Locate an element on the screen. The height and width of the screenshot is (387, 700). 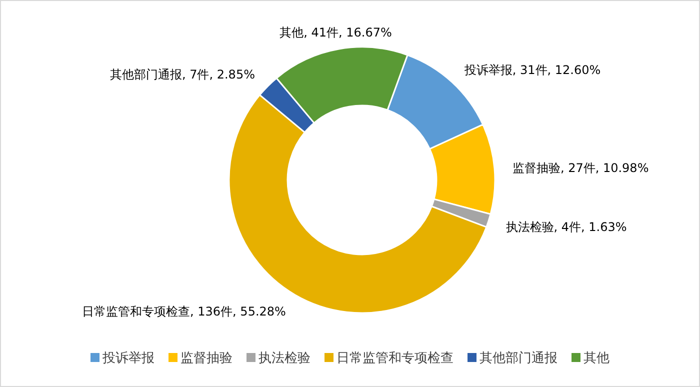
legend-label: 投诉举报 is located at coordinates (128, 358).